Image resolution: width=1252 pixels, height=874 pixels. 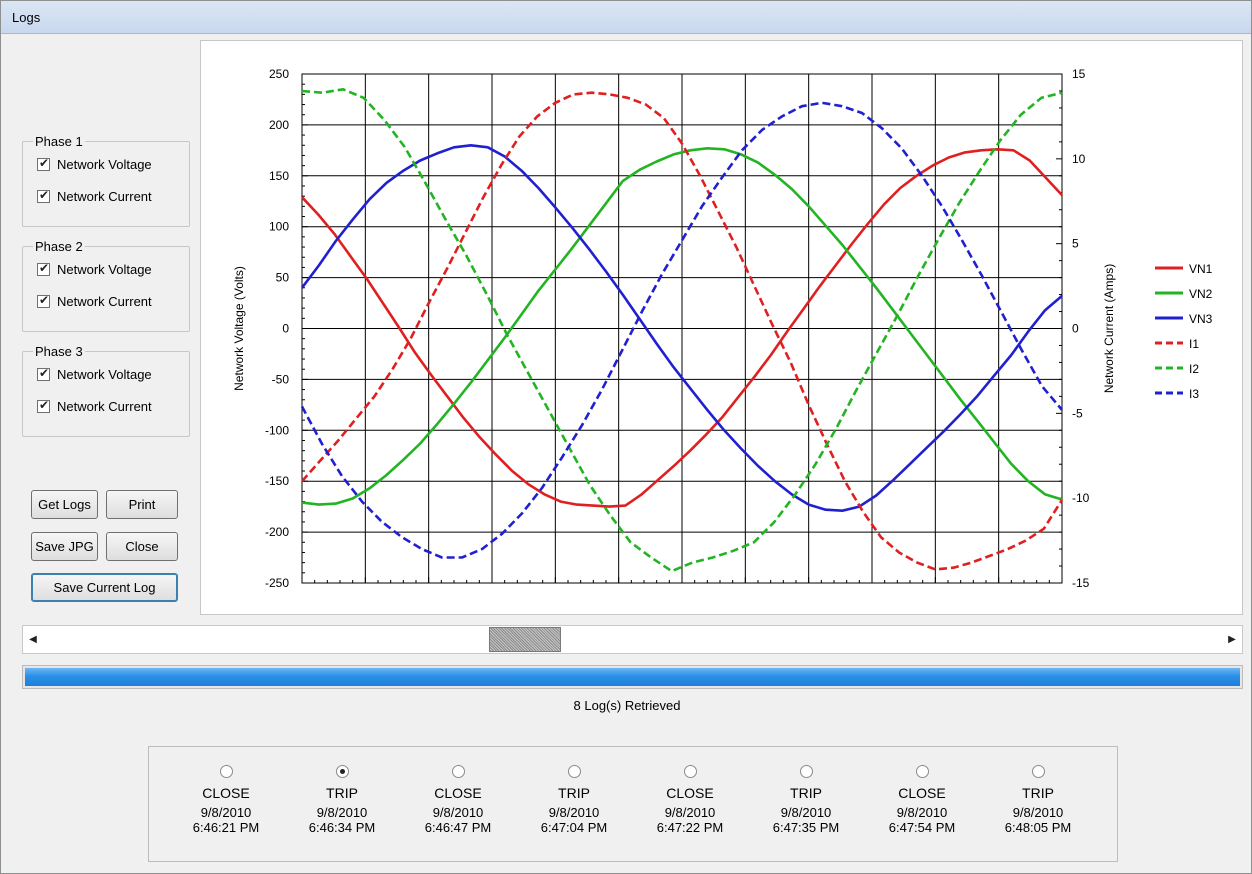 I want to click on title-bar: Logs, so click(x=626, y=17).